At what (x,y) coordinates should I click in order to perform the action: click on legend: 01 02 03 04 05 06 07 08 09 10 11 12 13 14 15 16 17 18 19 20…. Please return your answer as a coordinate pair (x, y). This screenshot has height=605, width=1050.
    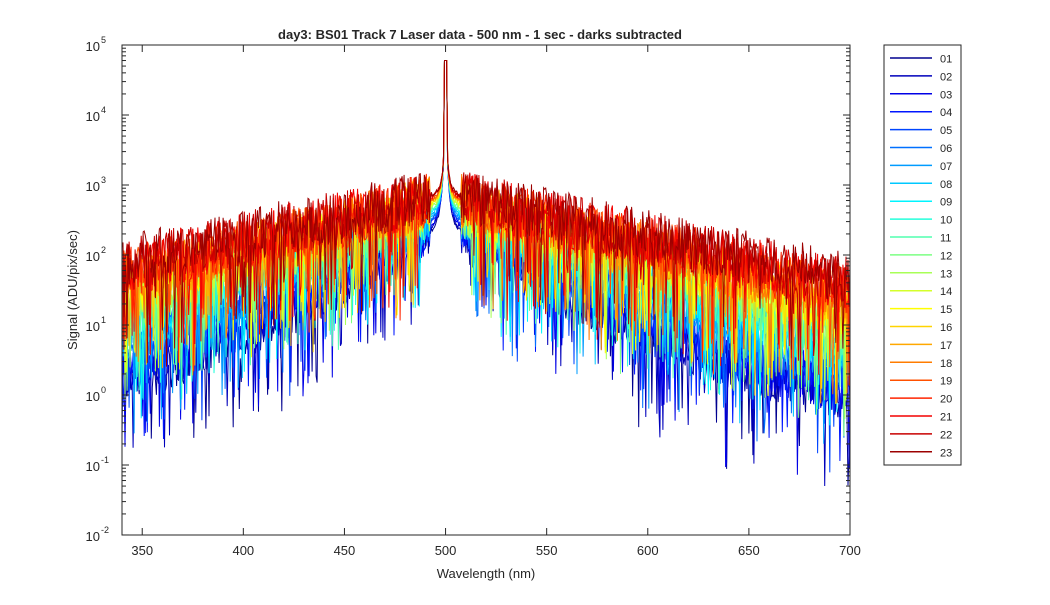
    Looking at the image, I should click on (922, 255).